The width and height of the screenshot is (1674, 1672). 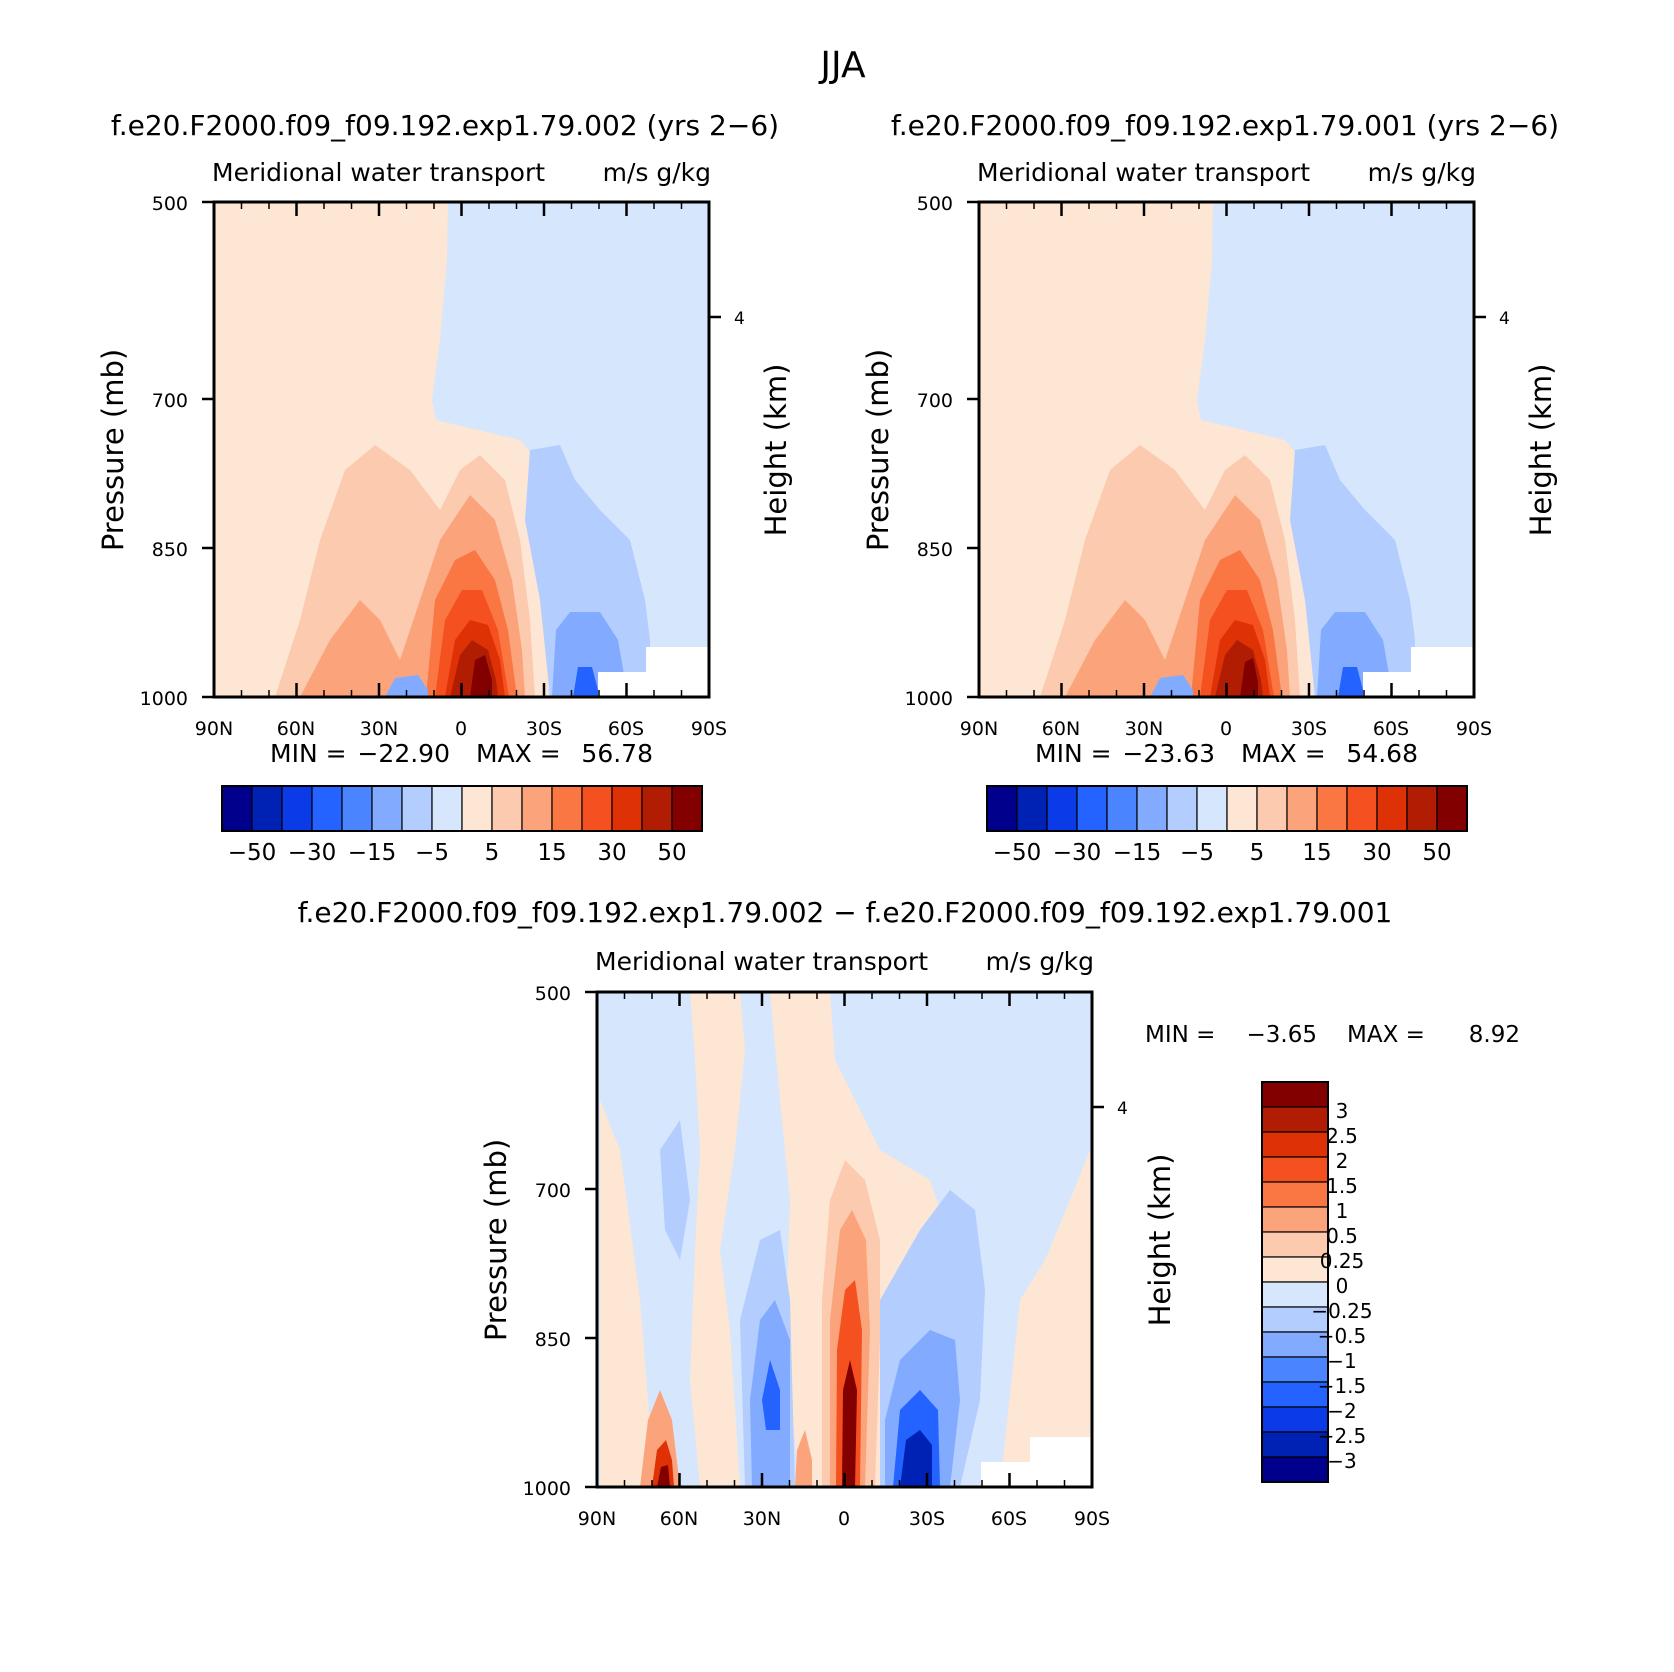 I want to click on colorbar-tick-label: −0.5, so click(x=1342, y=1336).